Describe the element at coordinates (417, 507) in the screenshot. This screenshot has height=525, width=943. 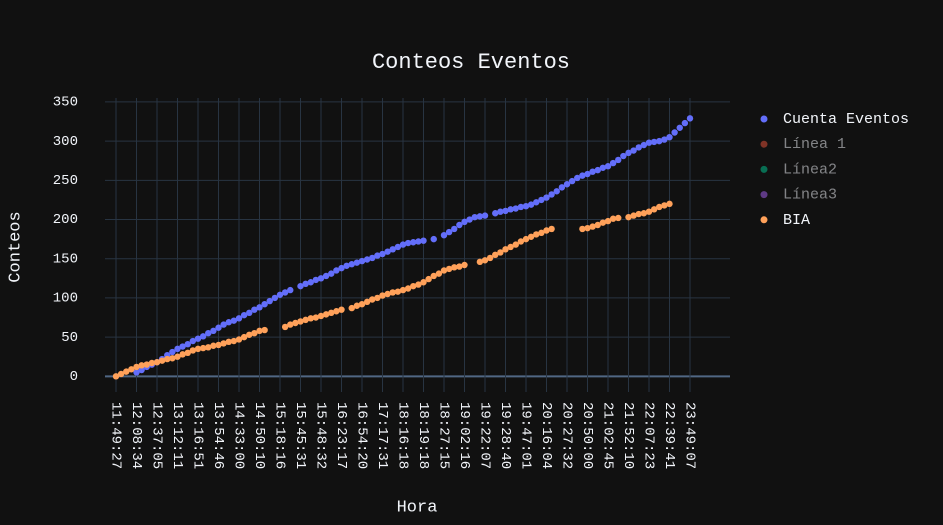
I see `x-axis-title: Hora` at that location.